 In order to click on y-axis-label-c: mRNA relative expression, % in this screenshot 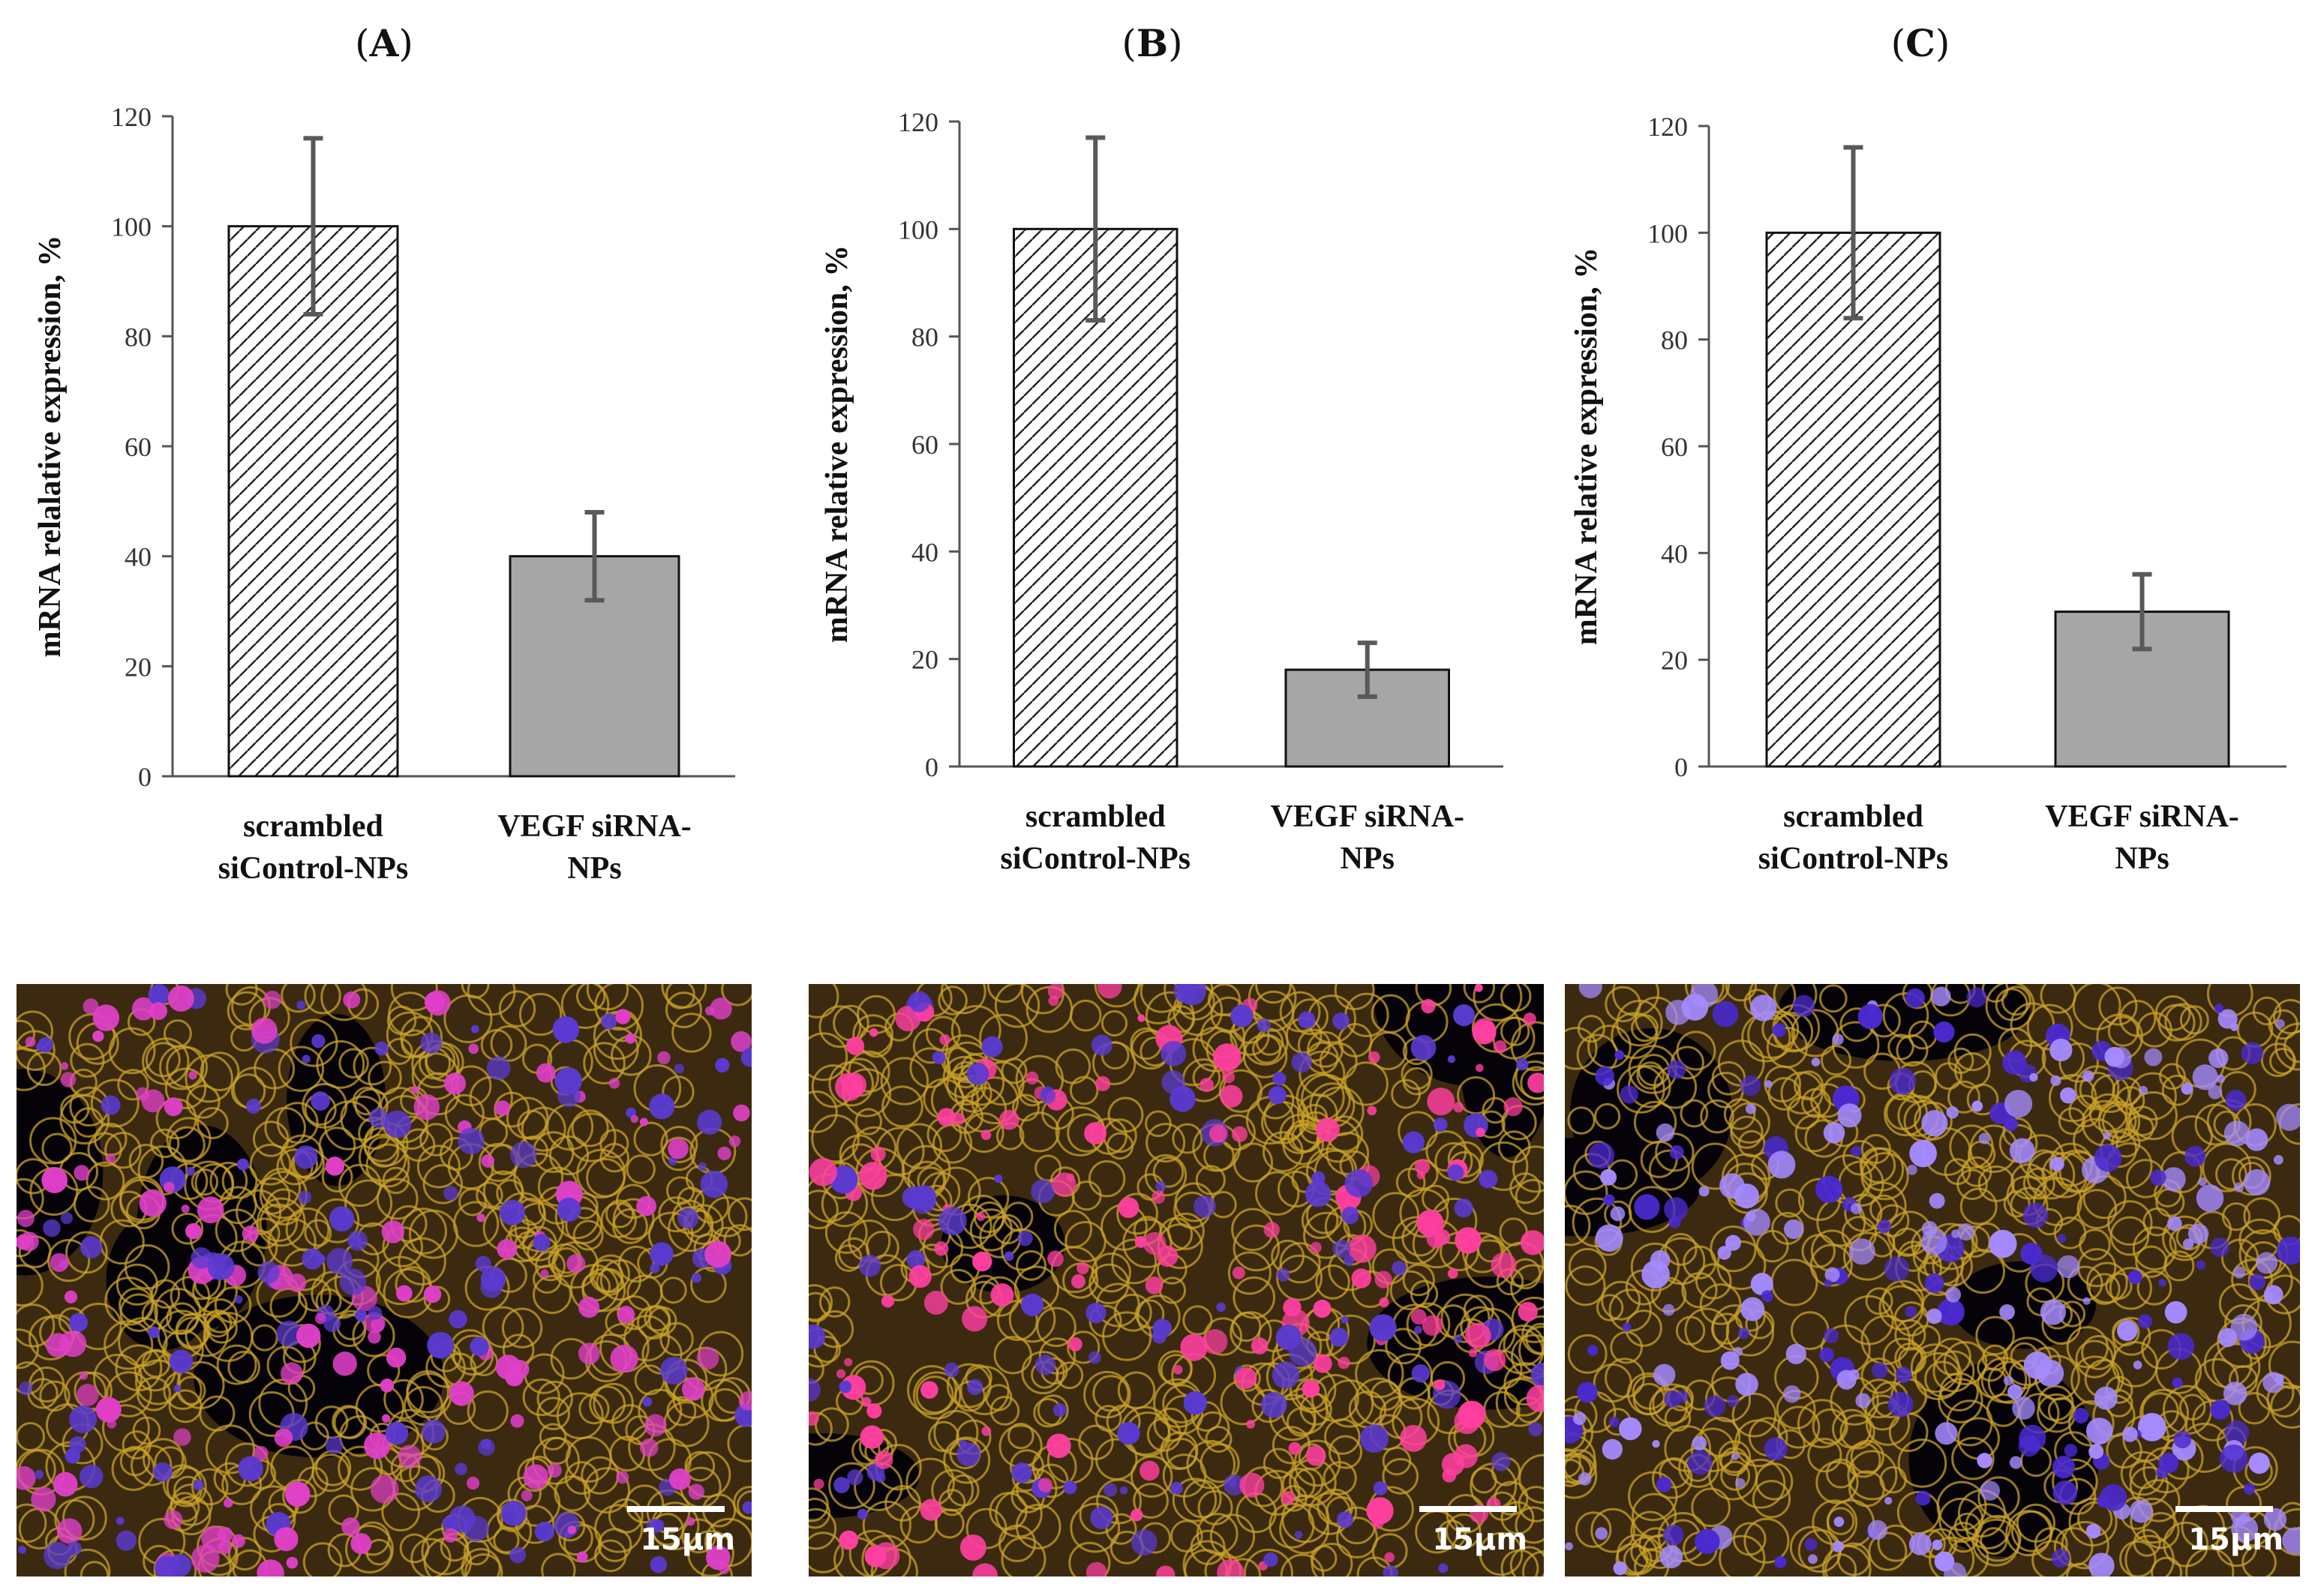, I will do `click(1587, 446)`.